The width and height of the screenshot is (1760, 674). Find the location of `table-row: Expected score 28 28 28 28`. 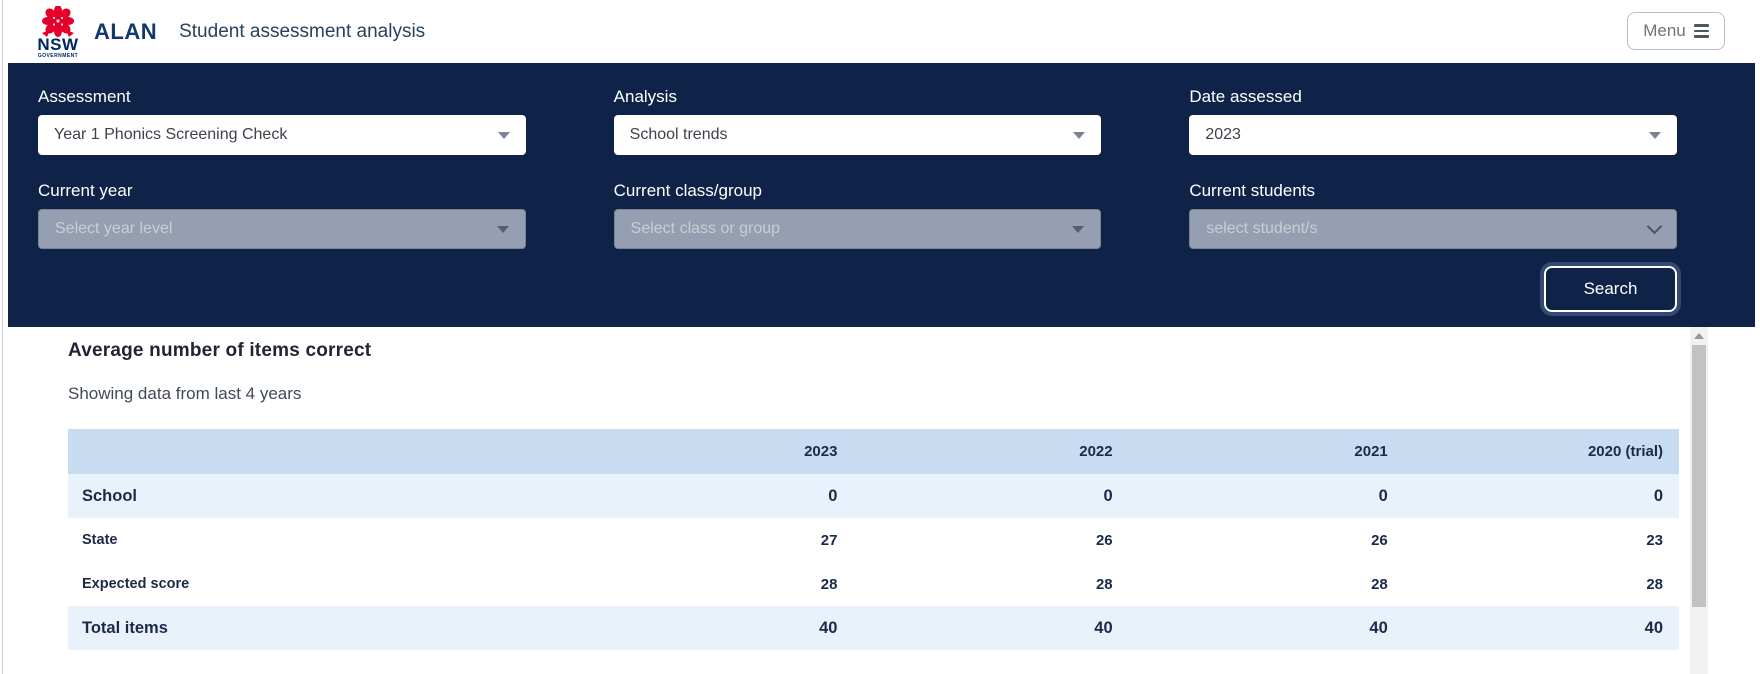

table-row: Expected score 28 28 28 28 is located at coordinates (873, 584).